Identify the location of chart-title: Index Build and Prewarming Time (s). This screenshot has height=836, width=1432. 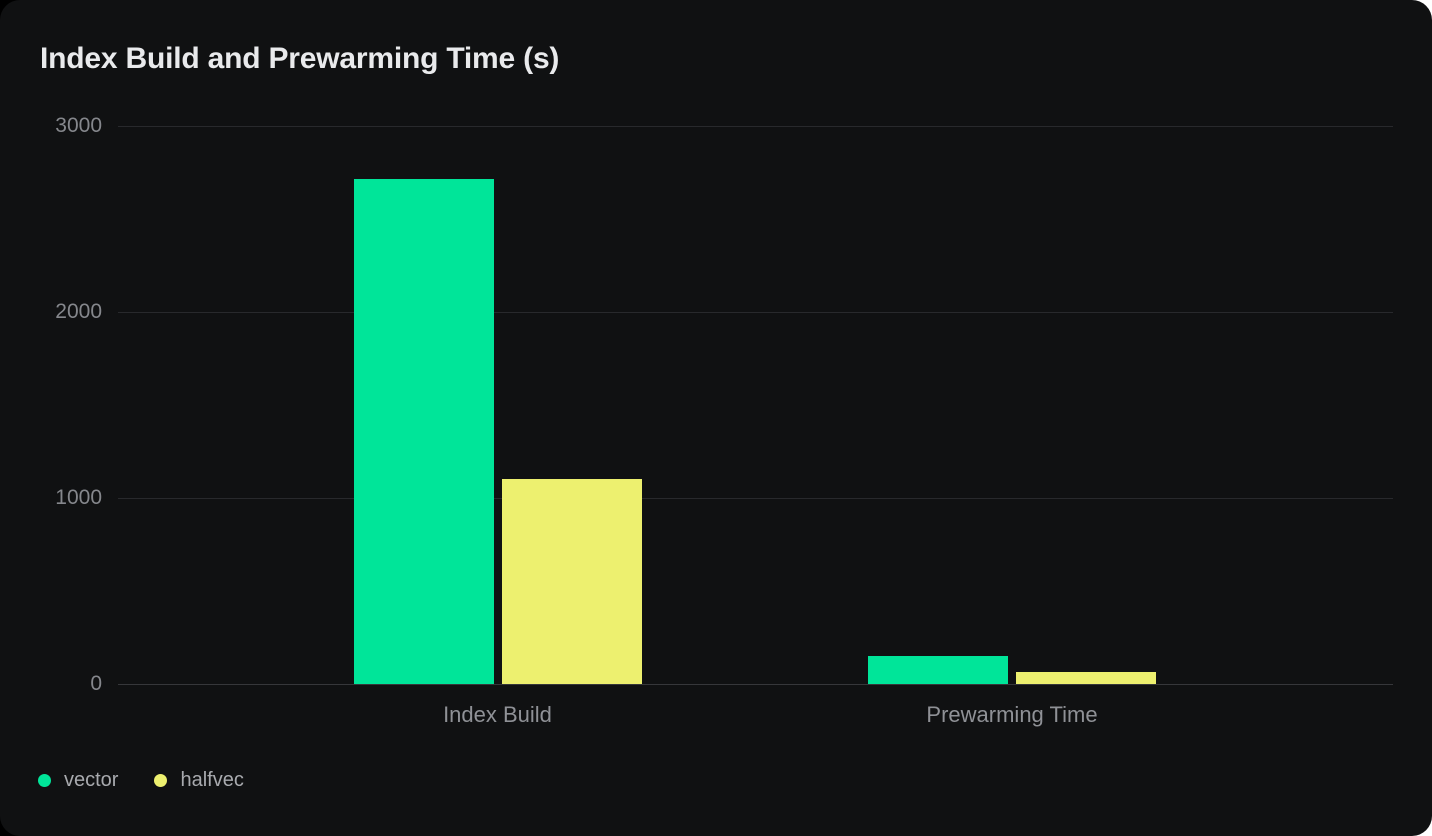
(300, 58).